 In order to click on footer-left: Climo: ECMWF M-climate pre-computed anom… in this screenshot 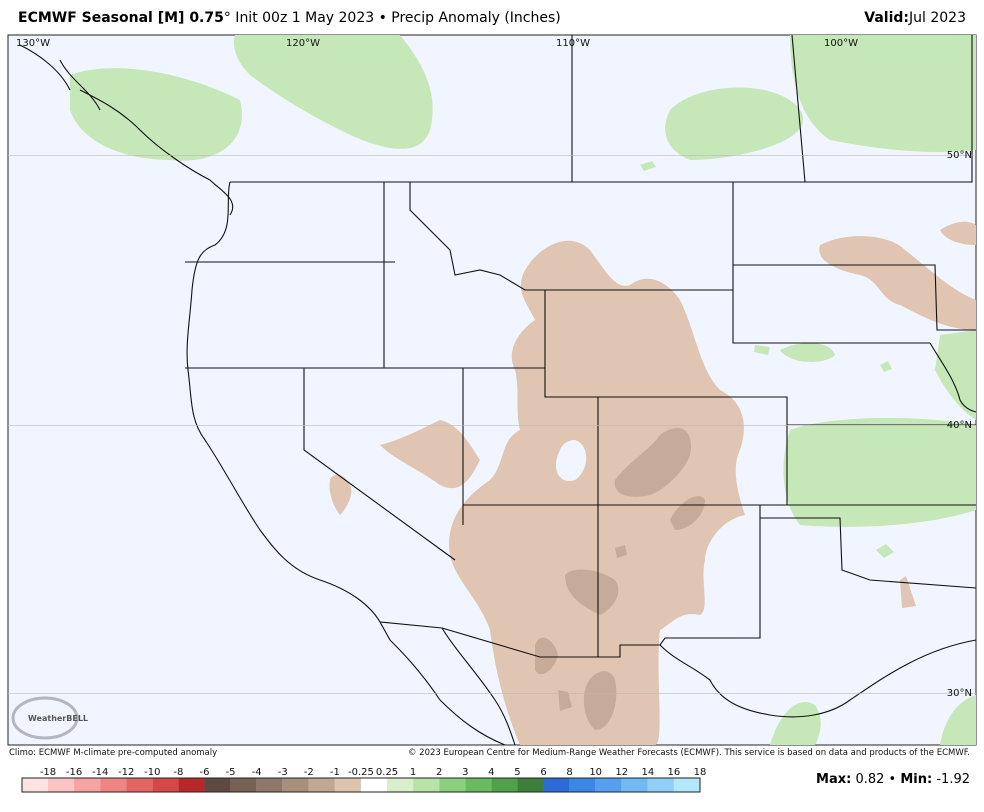, I will do `click(113, 753)`.